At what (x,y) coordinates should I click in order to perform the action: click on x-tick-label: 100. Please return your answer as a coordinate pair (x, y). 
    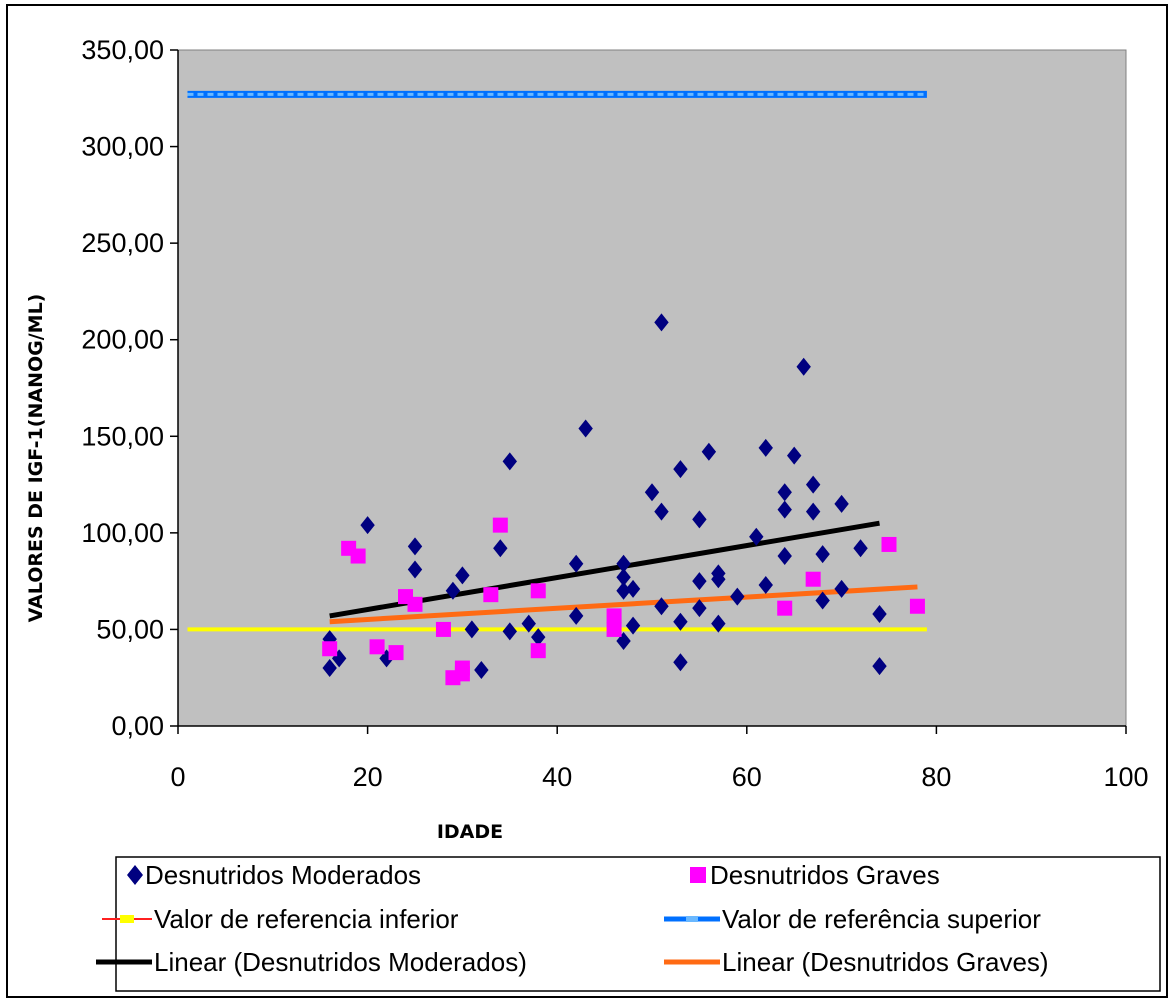
    Looking at the image, I should click on (1125, 777).